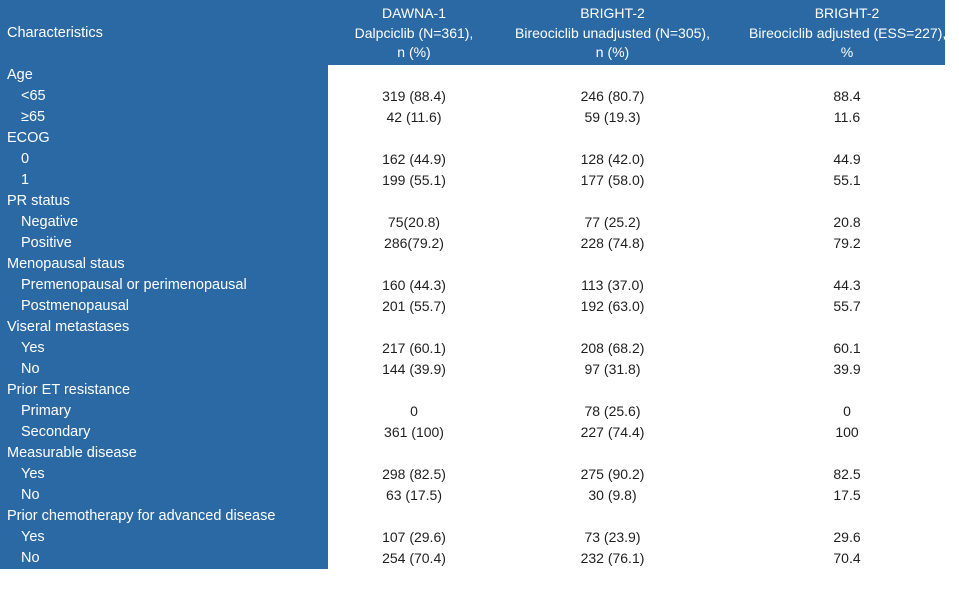  I want to click on column-header-arm: Bireociclib adjusted (ESS=227),, so click(848, 32).